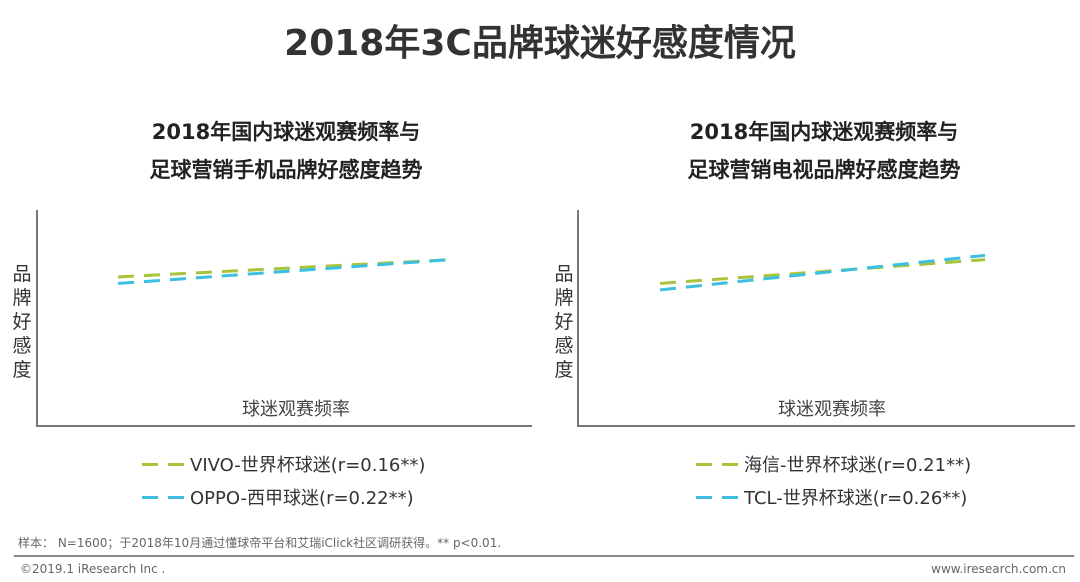  What do you see at coordinates (856, 498) in the screenshot?
I see `legend-label: TCL-世界杯球迷(r=0.26**)` at bounding box center [856, 498].